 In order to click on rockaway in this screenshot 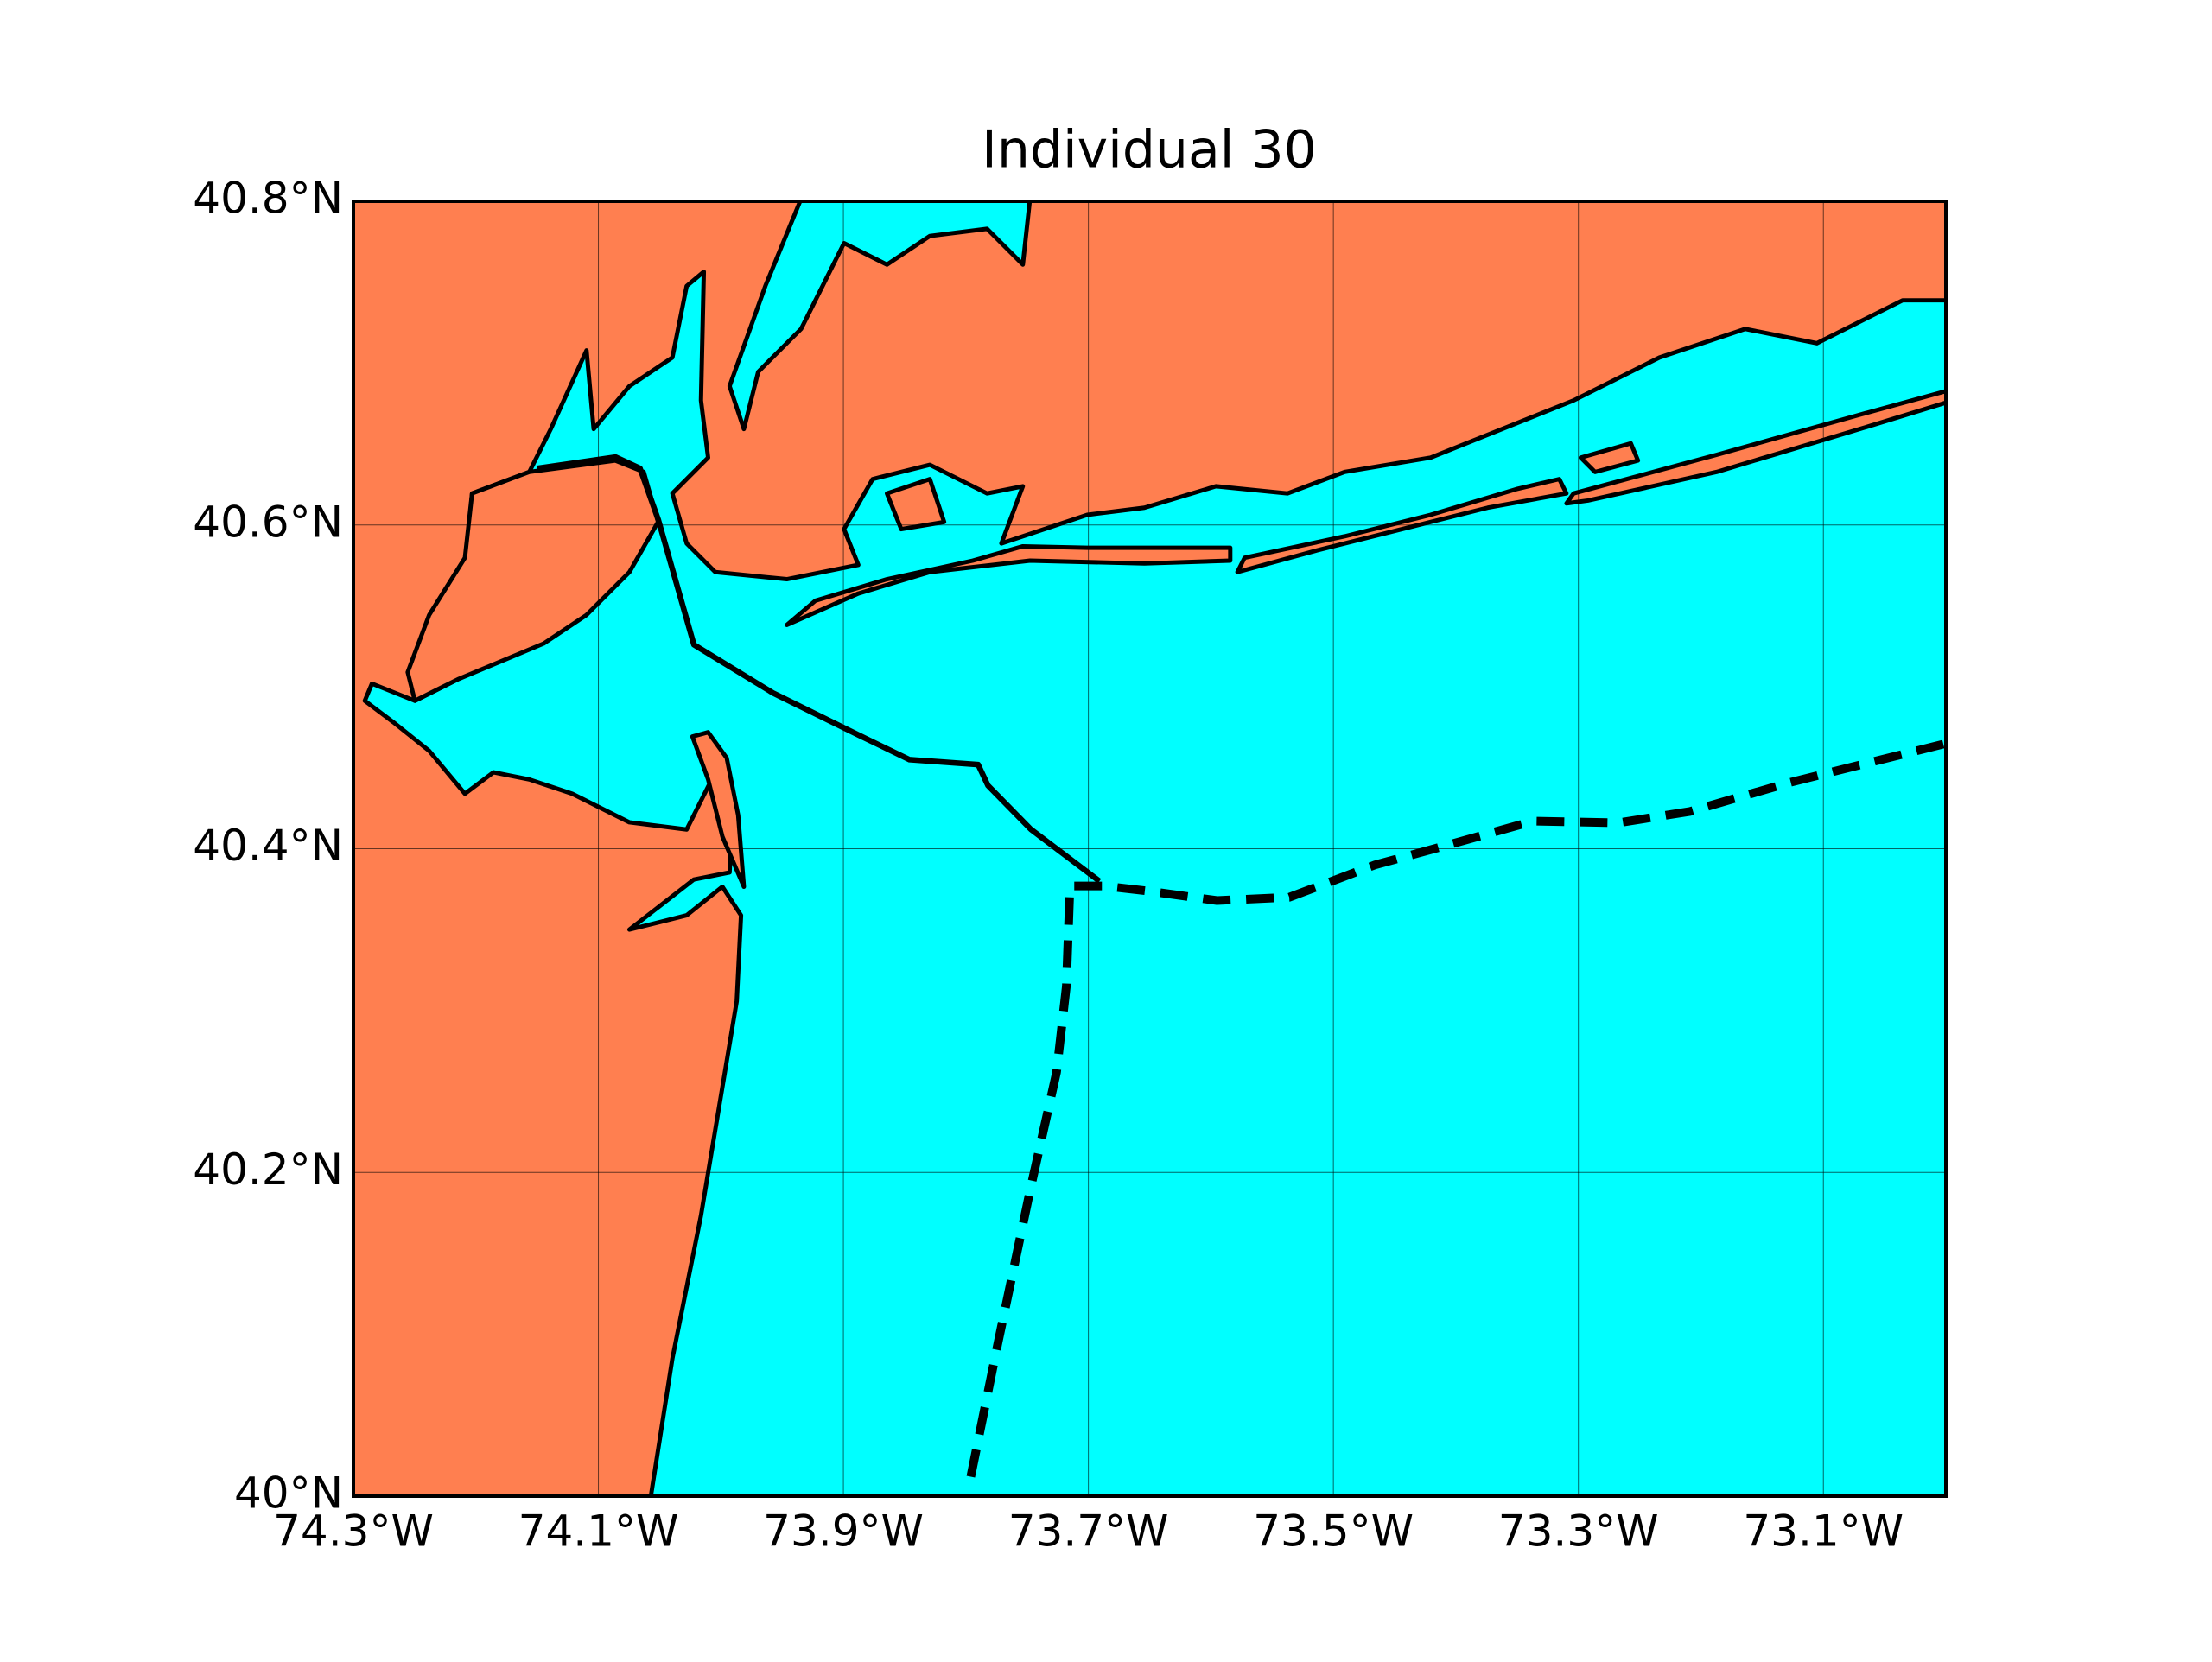, I will do `click(1009, 585)`.